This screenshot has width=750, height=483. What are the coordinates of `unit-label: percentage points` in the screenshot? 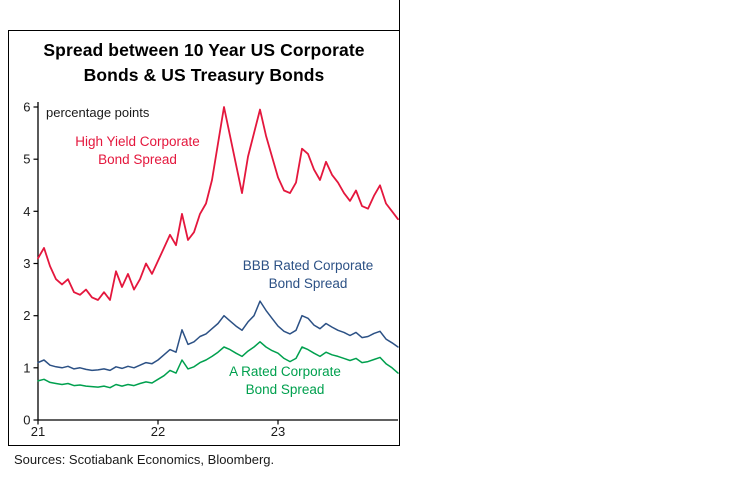 It's located at (98, 112).